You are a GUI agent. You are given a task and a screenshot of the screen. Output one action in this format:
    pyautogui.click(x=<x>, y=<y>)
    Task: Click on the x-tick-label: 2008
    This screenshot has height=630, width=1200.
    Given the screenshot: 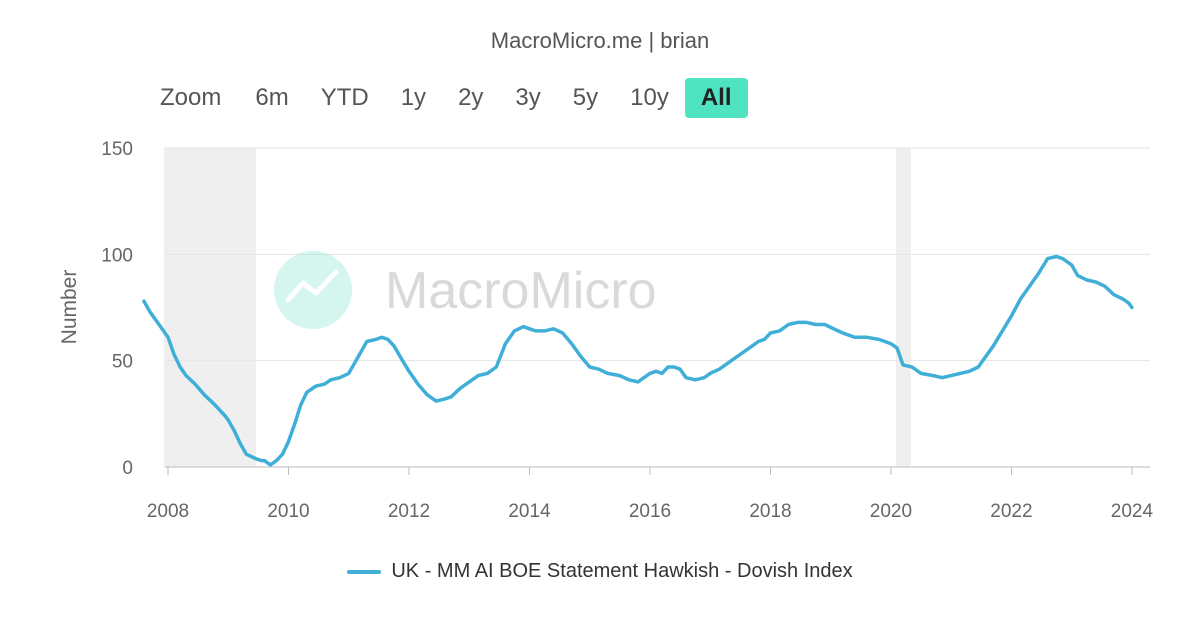 What is the action you would take?
    pyautogui.click(x=168, y=511)
    